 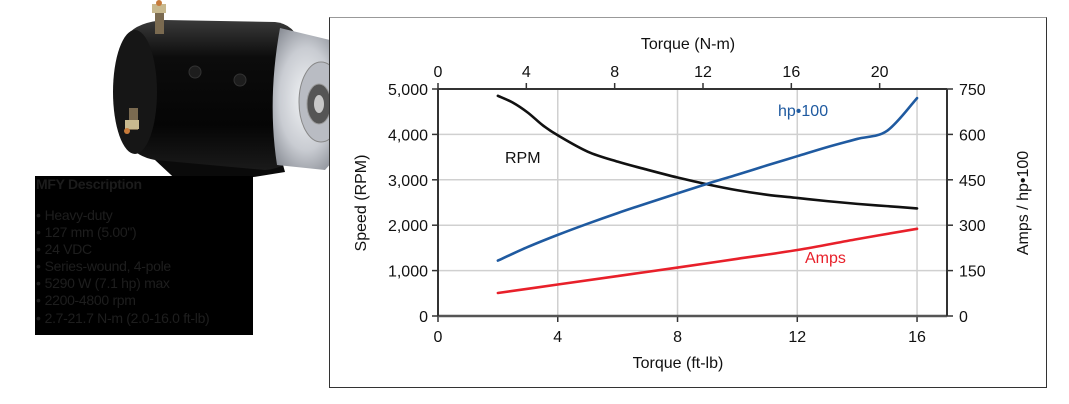 What do you see at coordinates (972, 135) in the screenshot?
I see `y2-tick-label: 600` at bounding box center [972, 135].